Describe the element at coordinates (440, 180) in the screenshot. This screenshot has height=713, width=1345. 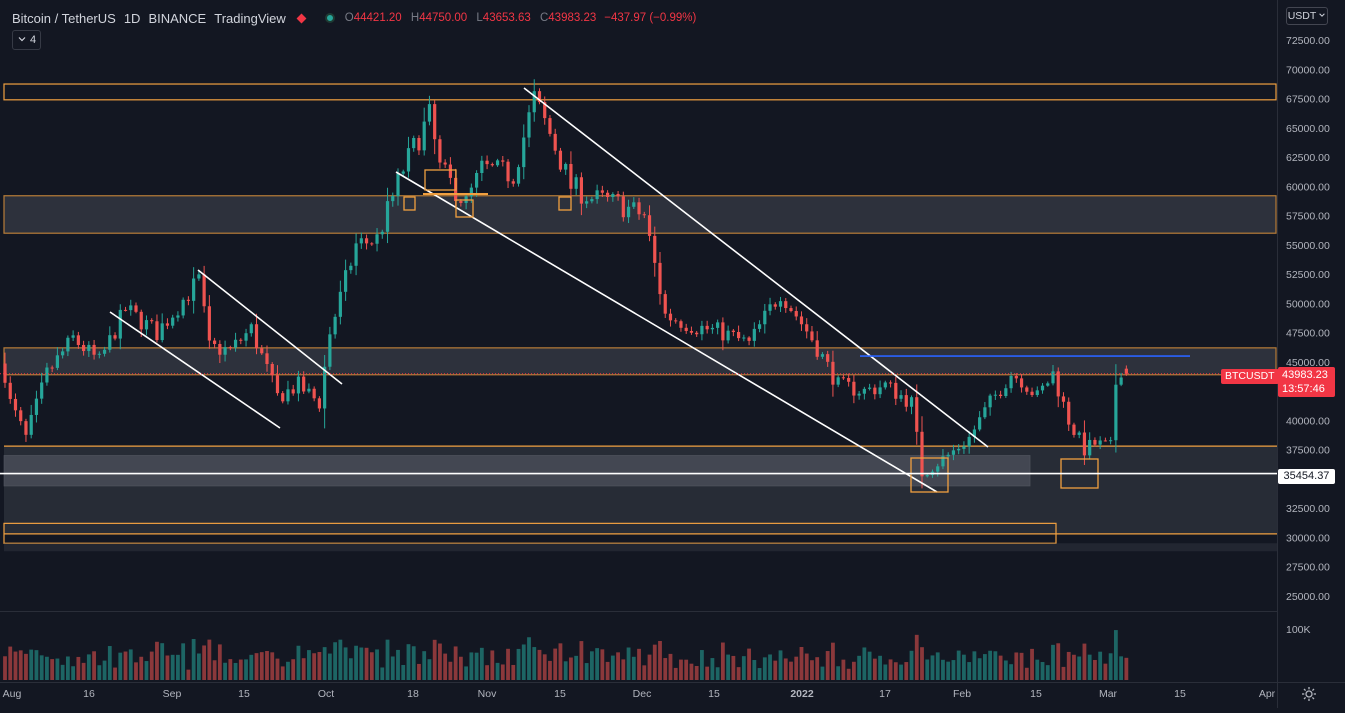
I see `highlight-box` at that location.